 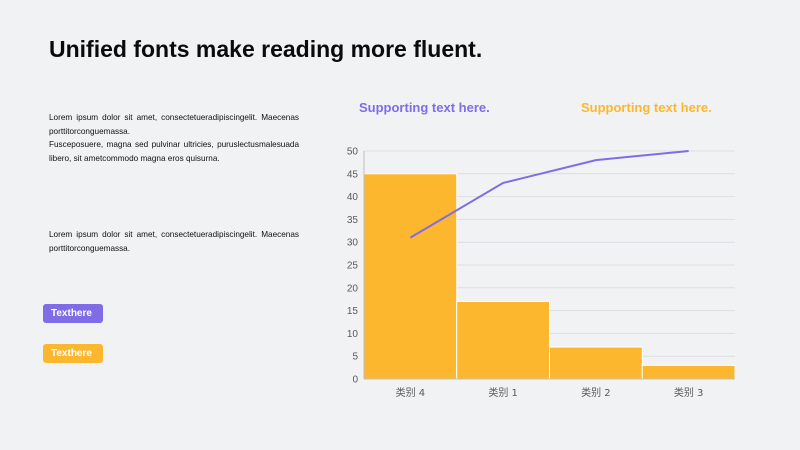 I want to click on x-tick-label: 类别 4, so click(x=411, y=392).